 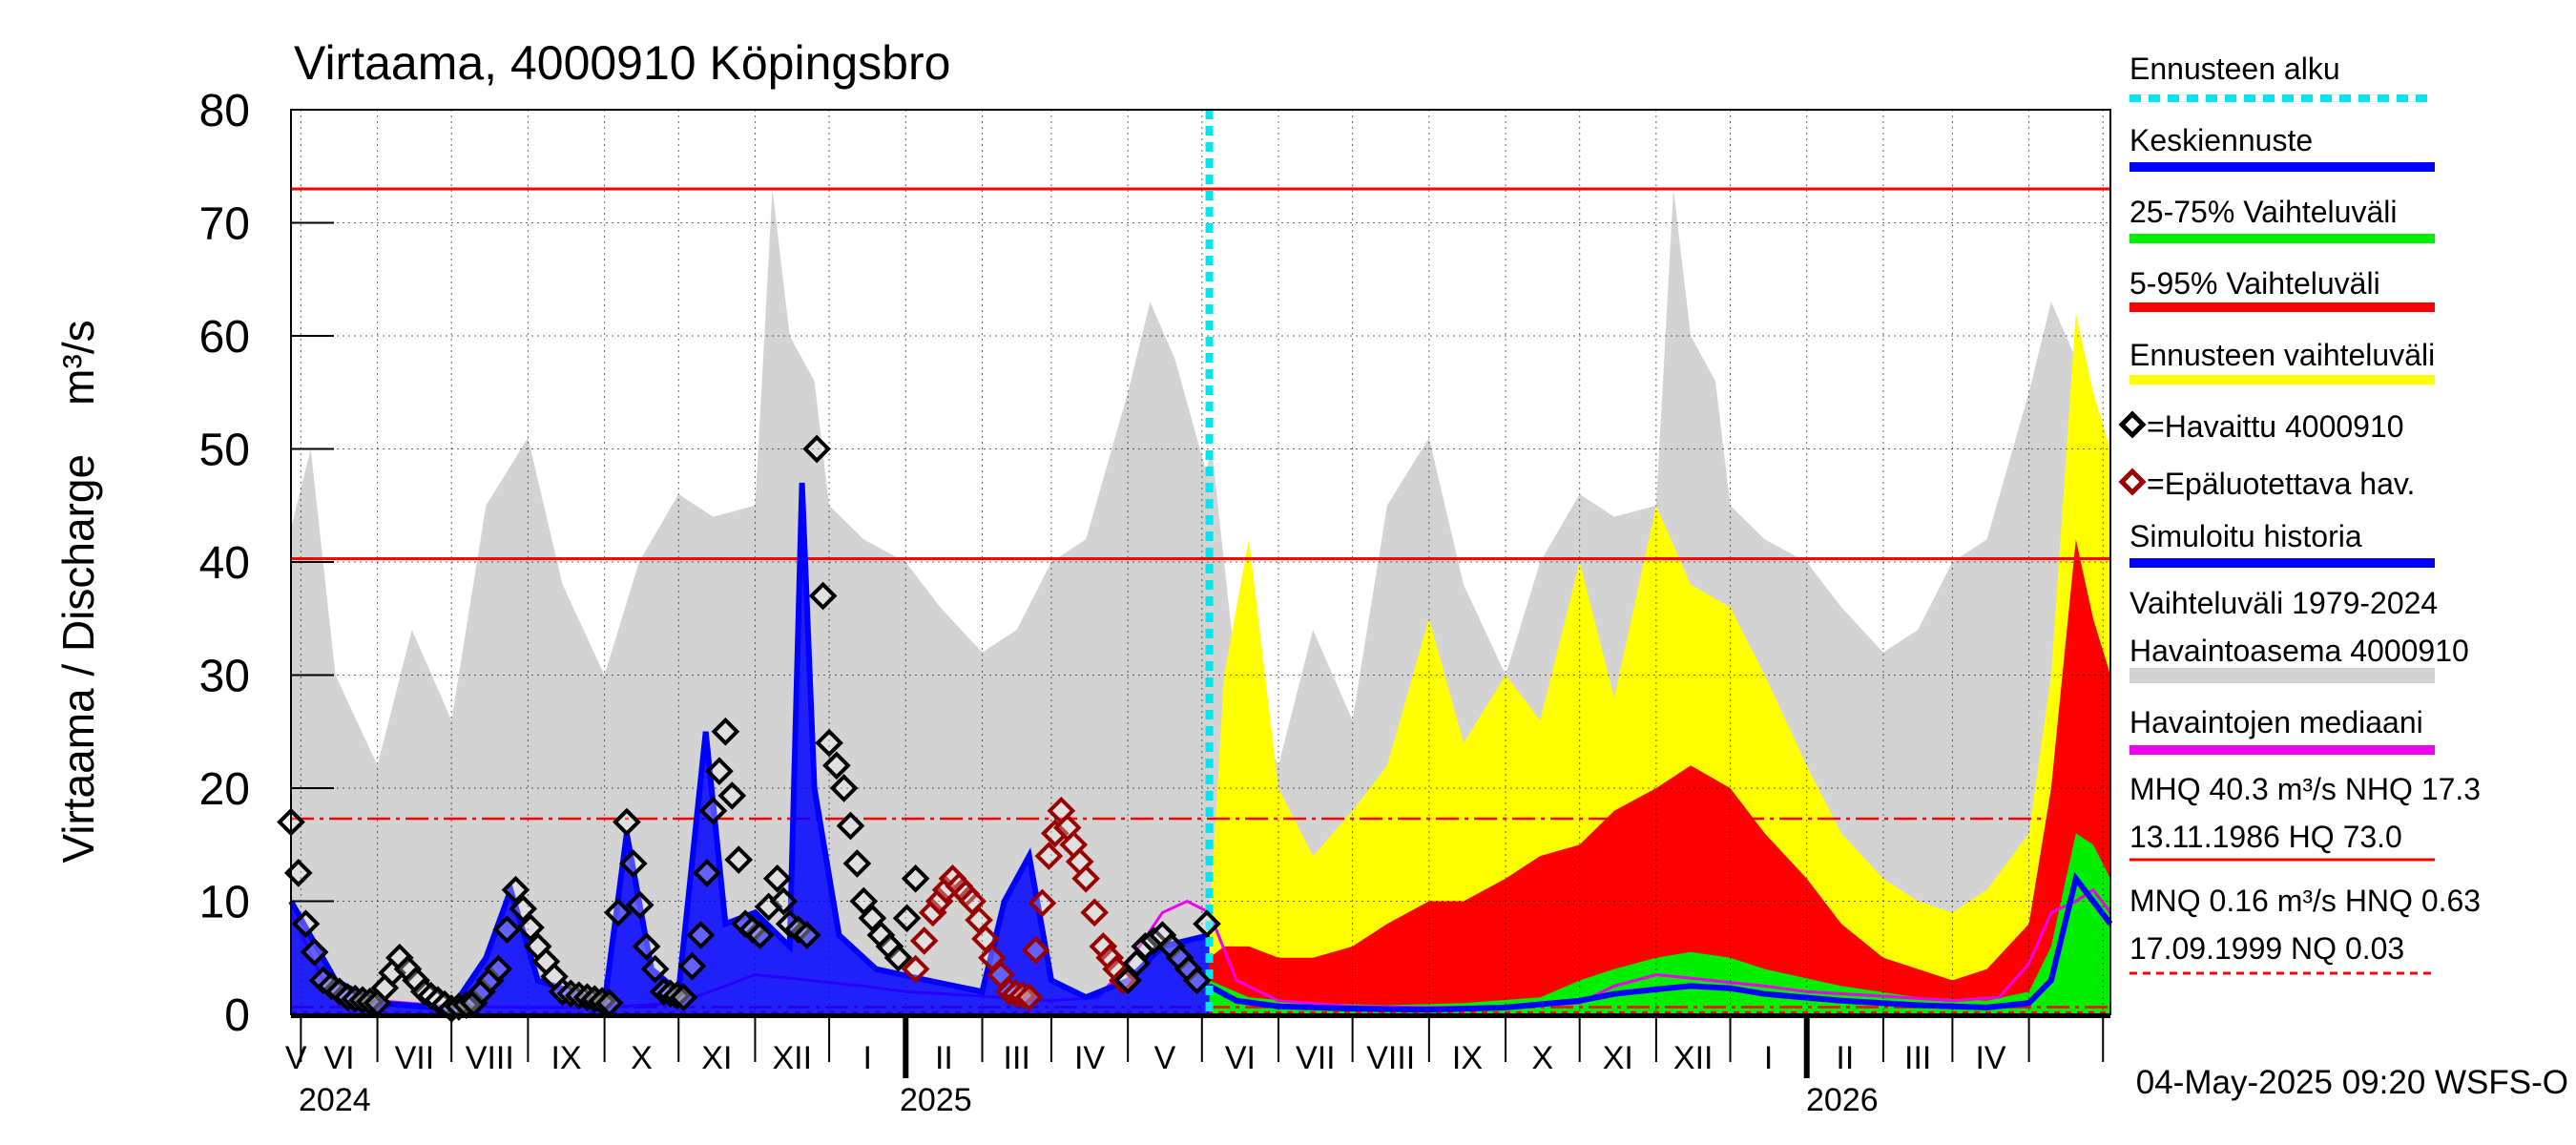 I want to click on y-tick-label: 10, so click(x=224, y=903).